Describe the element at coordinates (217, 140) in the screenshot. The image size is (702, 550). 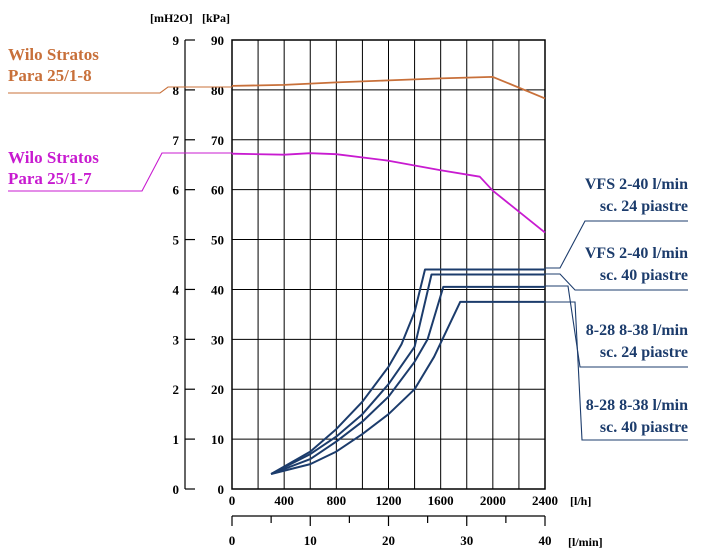
I see `kpa-axis-tick-label: 70` at that location.